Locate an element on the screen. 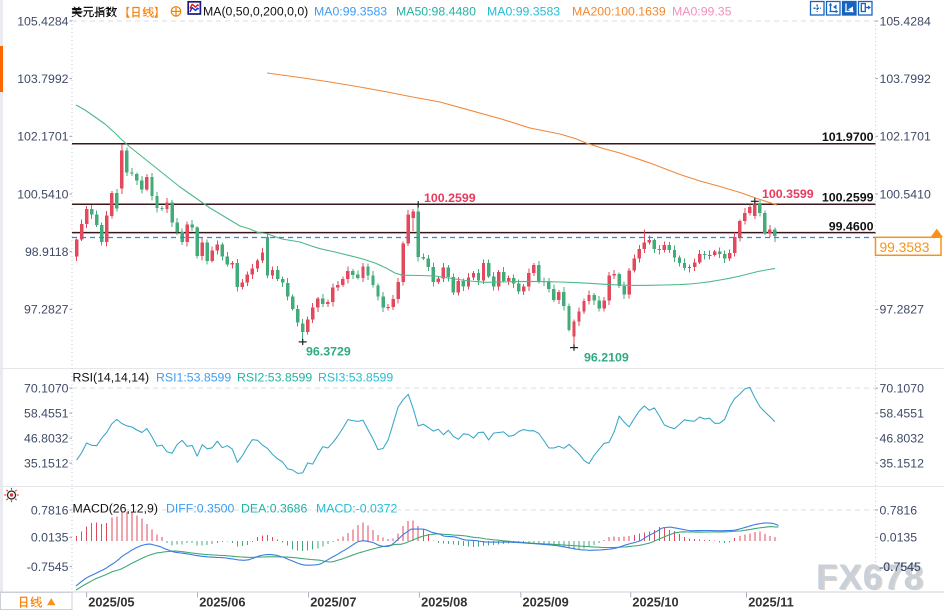  svg-text: DIFF:0.3500 is located at coordinates (200, 508).